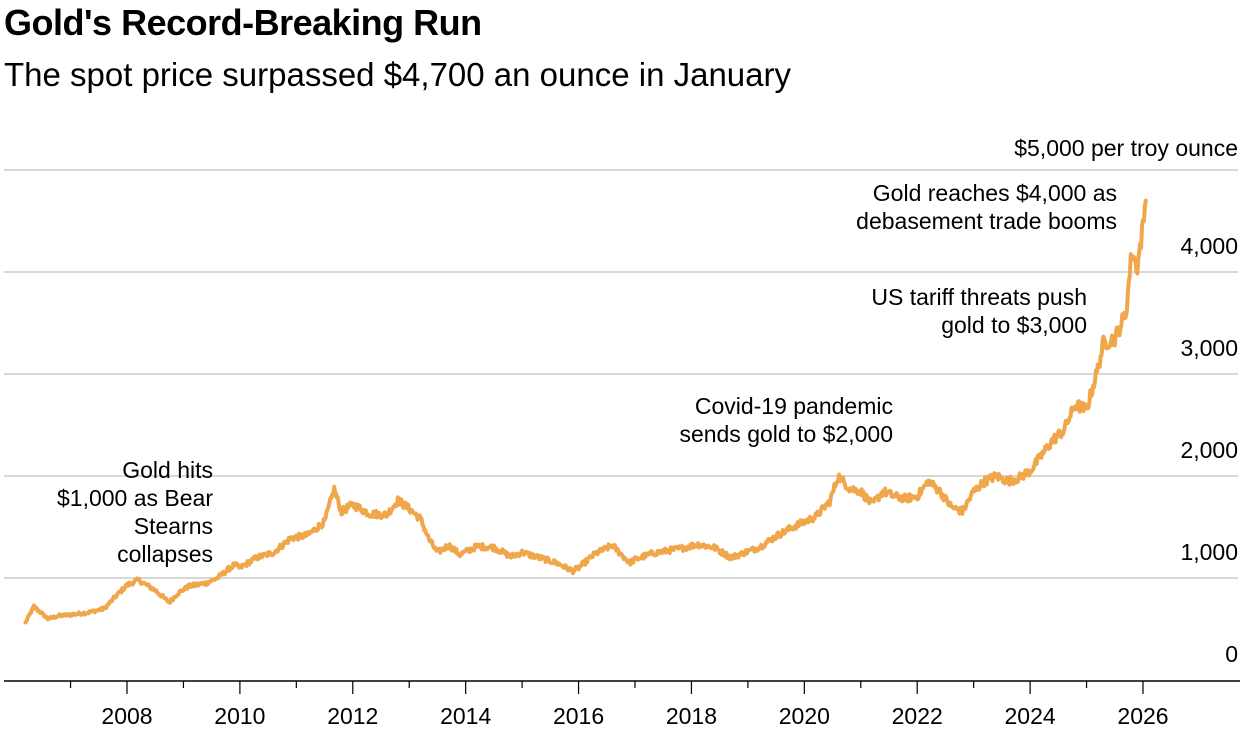 Image resolution: width=1246 pixels, height=744 pixels. Describe the element at coordinates (1209, 552) in the screenshot. I see `y-tick-label-1000: 1,000` at that location.